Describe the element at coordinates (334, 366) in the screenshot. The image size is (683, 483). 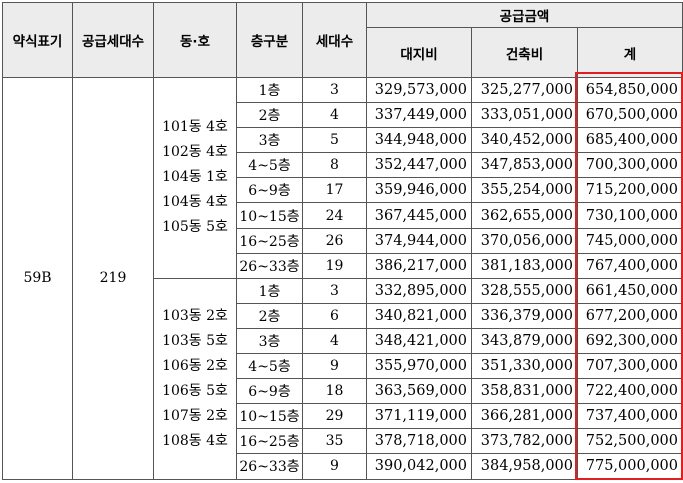
I see `unit-count-cell: 9` at that location.